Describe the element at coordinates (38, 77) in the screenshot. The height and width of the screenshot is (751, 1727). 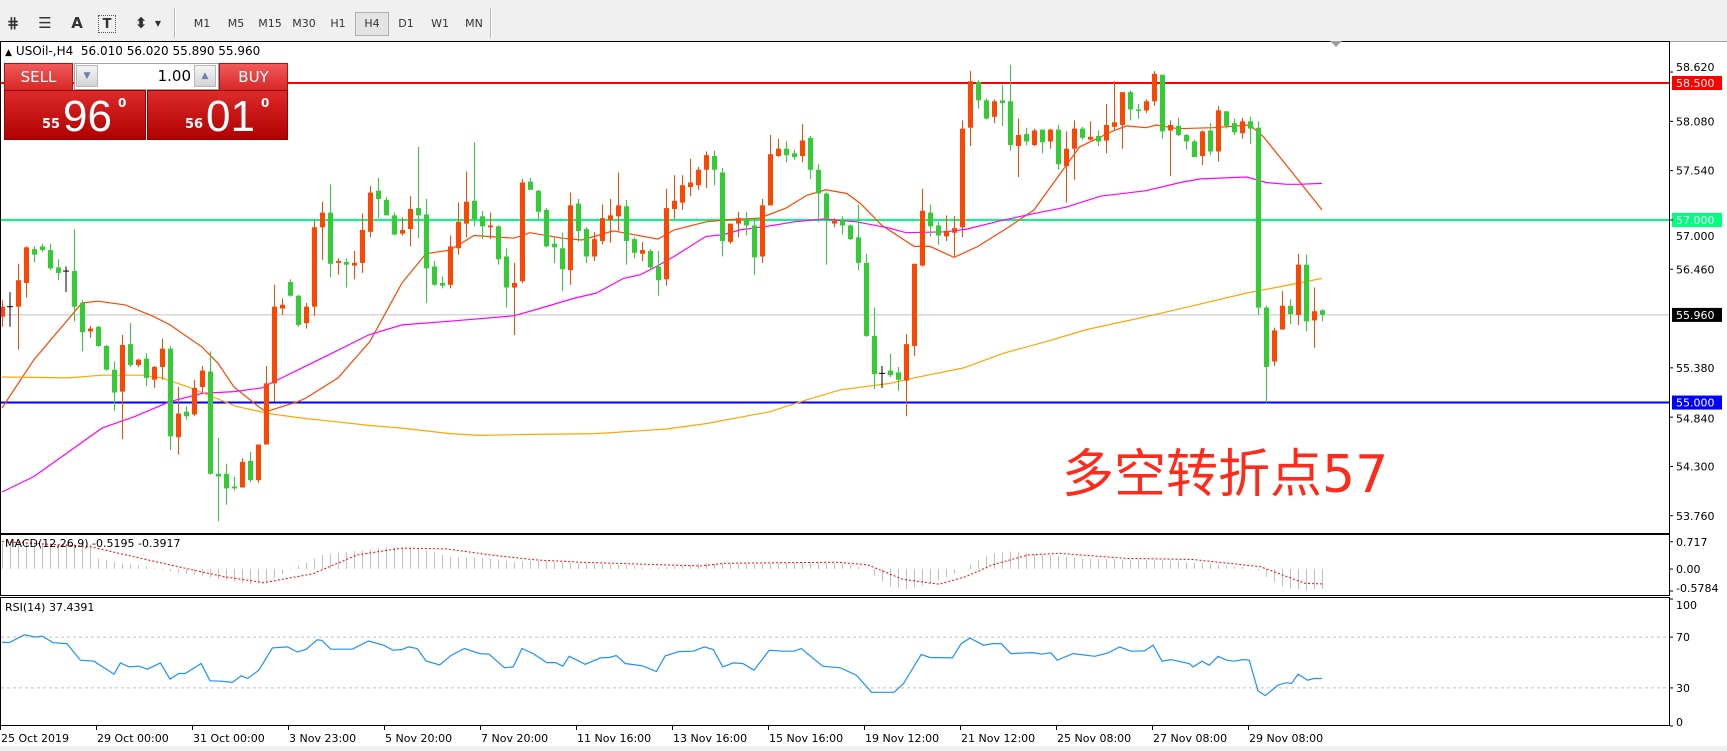
I see `sell-button: SELL` at that location.